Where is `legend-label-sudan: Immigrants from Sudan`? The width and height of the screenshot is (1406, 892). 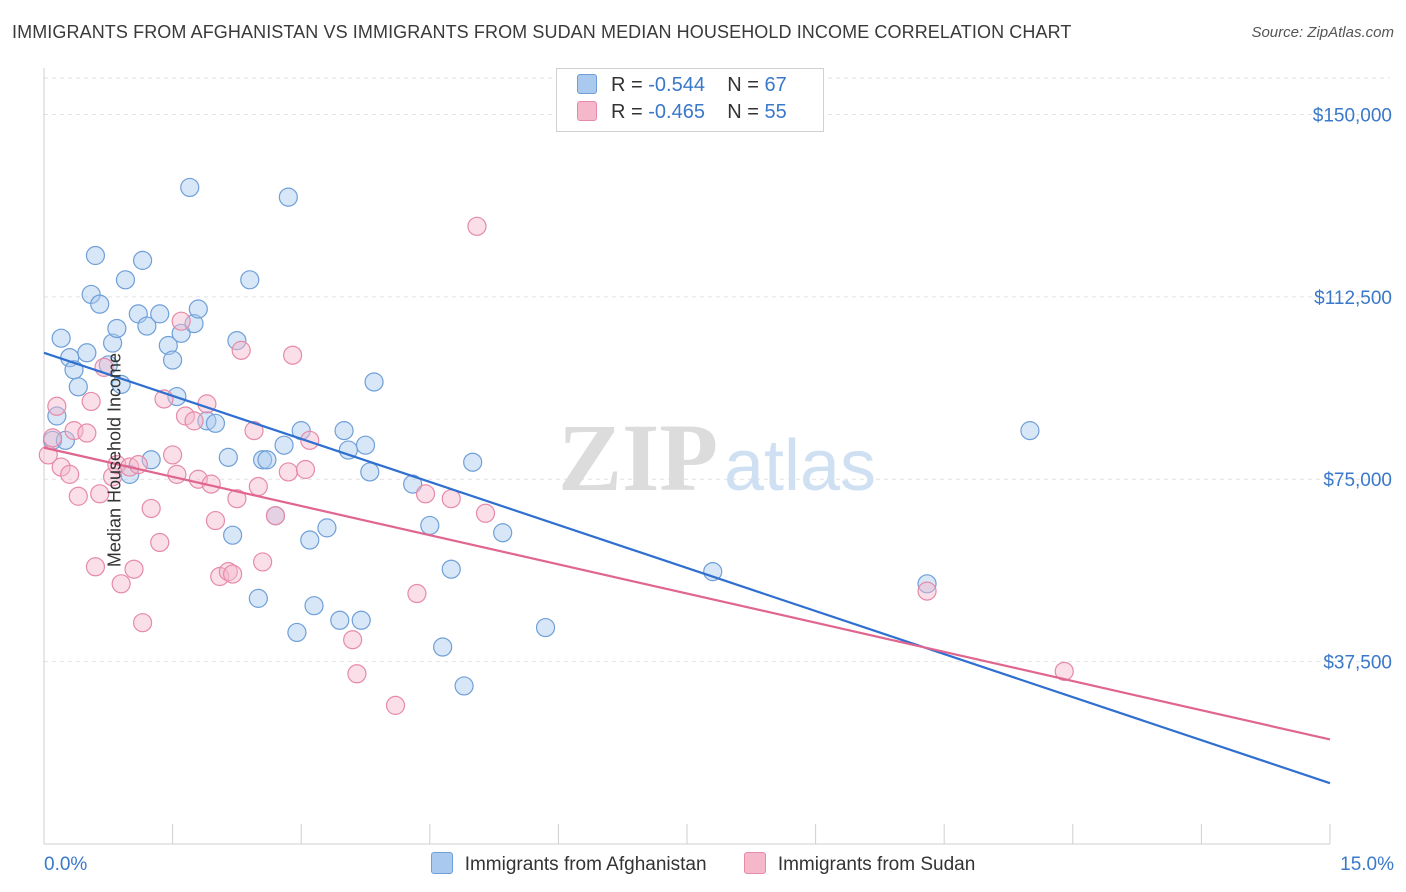
legend-label-sudan: Immigrants from Sudan is located at coordinates (876, 864).